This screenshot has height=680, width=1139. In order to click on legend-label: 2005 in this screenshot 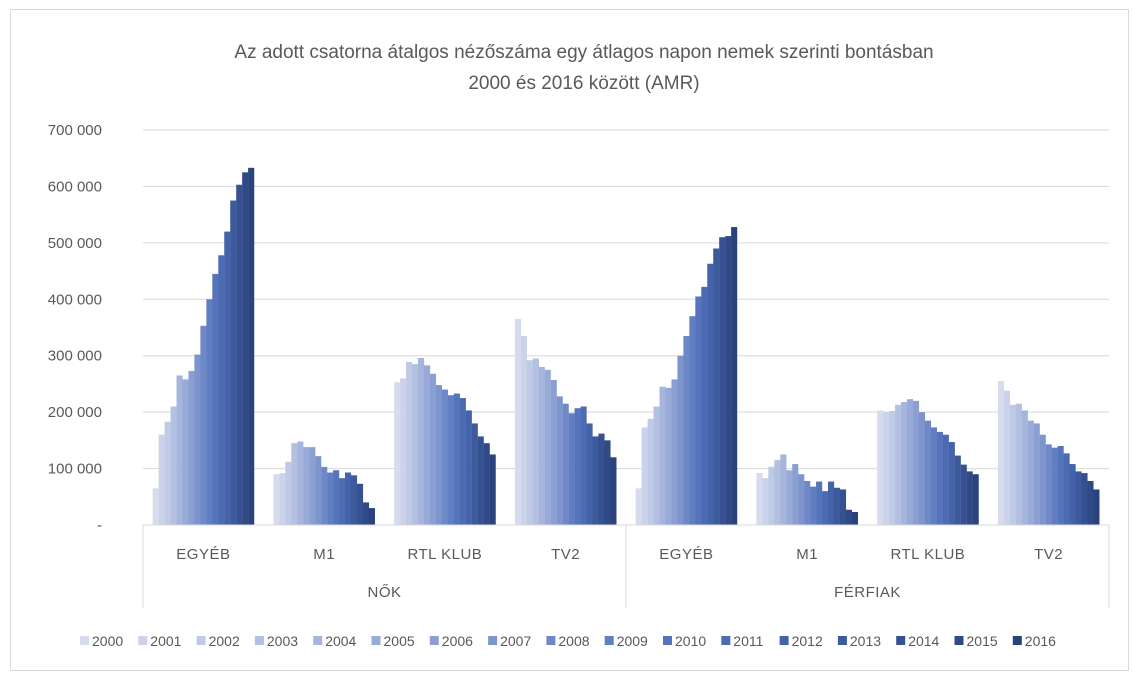, I will do `click(399, 641)`.